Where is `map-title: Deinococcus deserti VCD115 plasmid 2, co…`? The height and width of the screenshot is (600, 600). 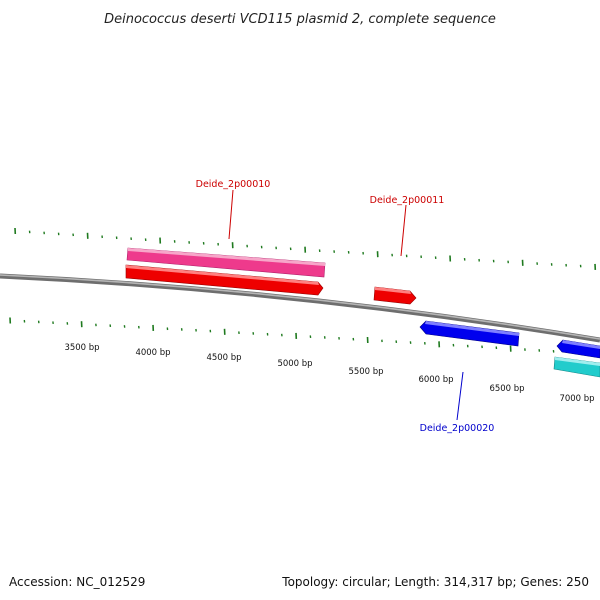
map-title: Deinococcus deserti VCD115 plasmid 2, co… is located at coordinates (300, 19).